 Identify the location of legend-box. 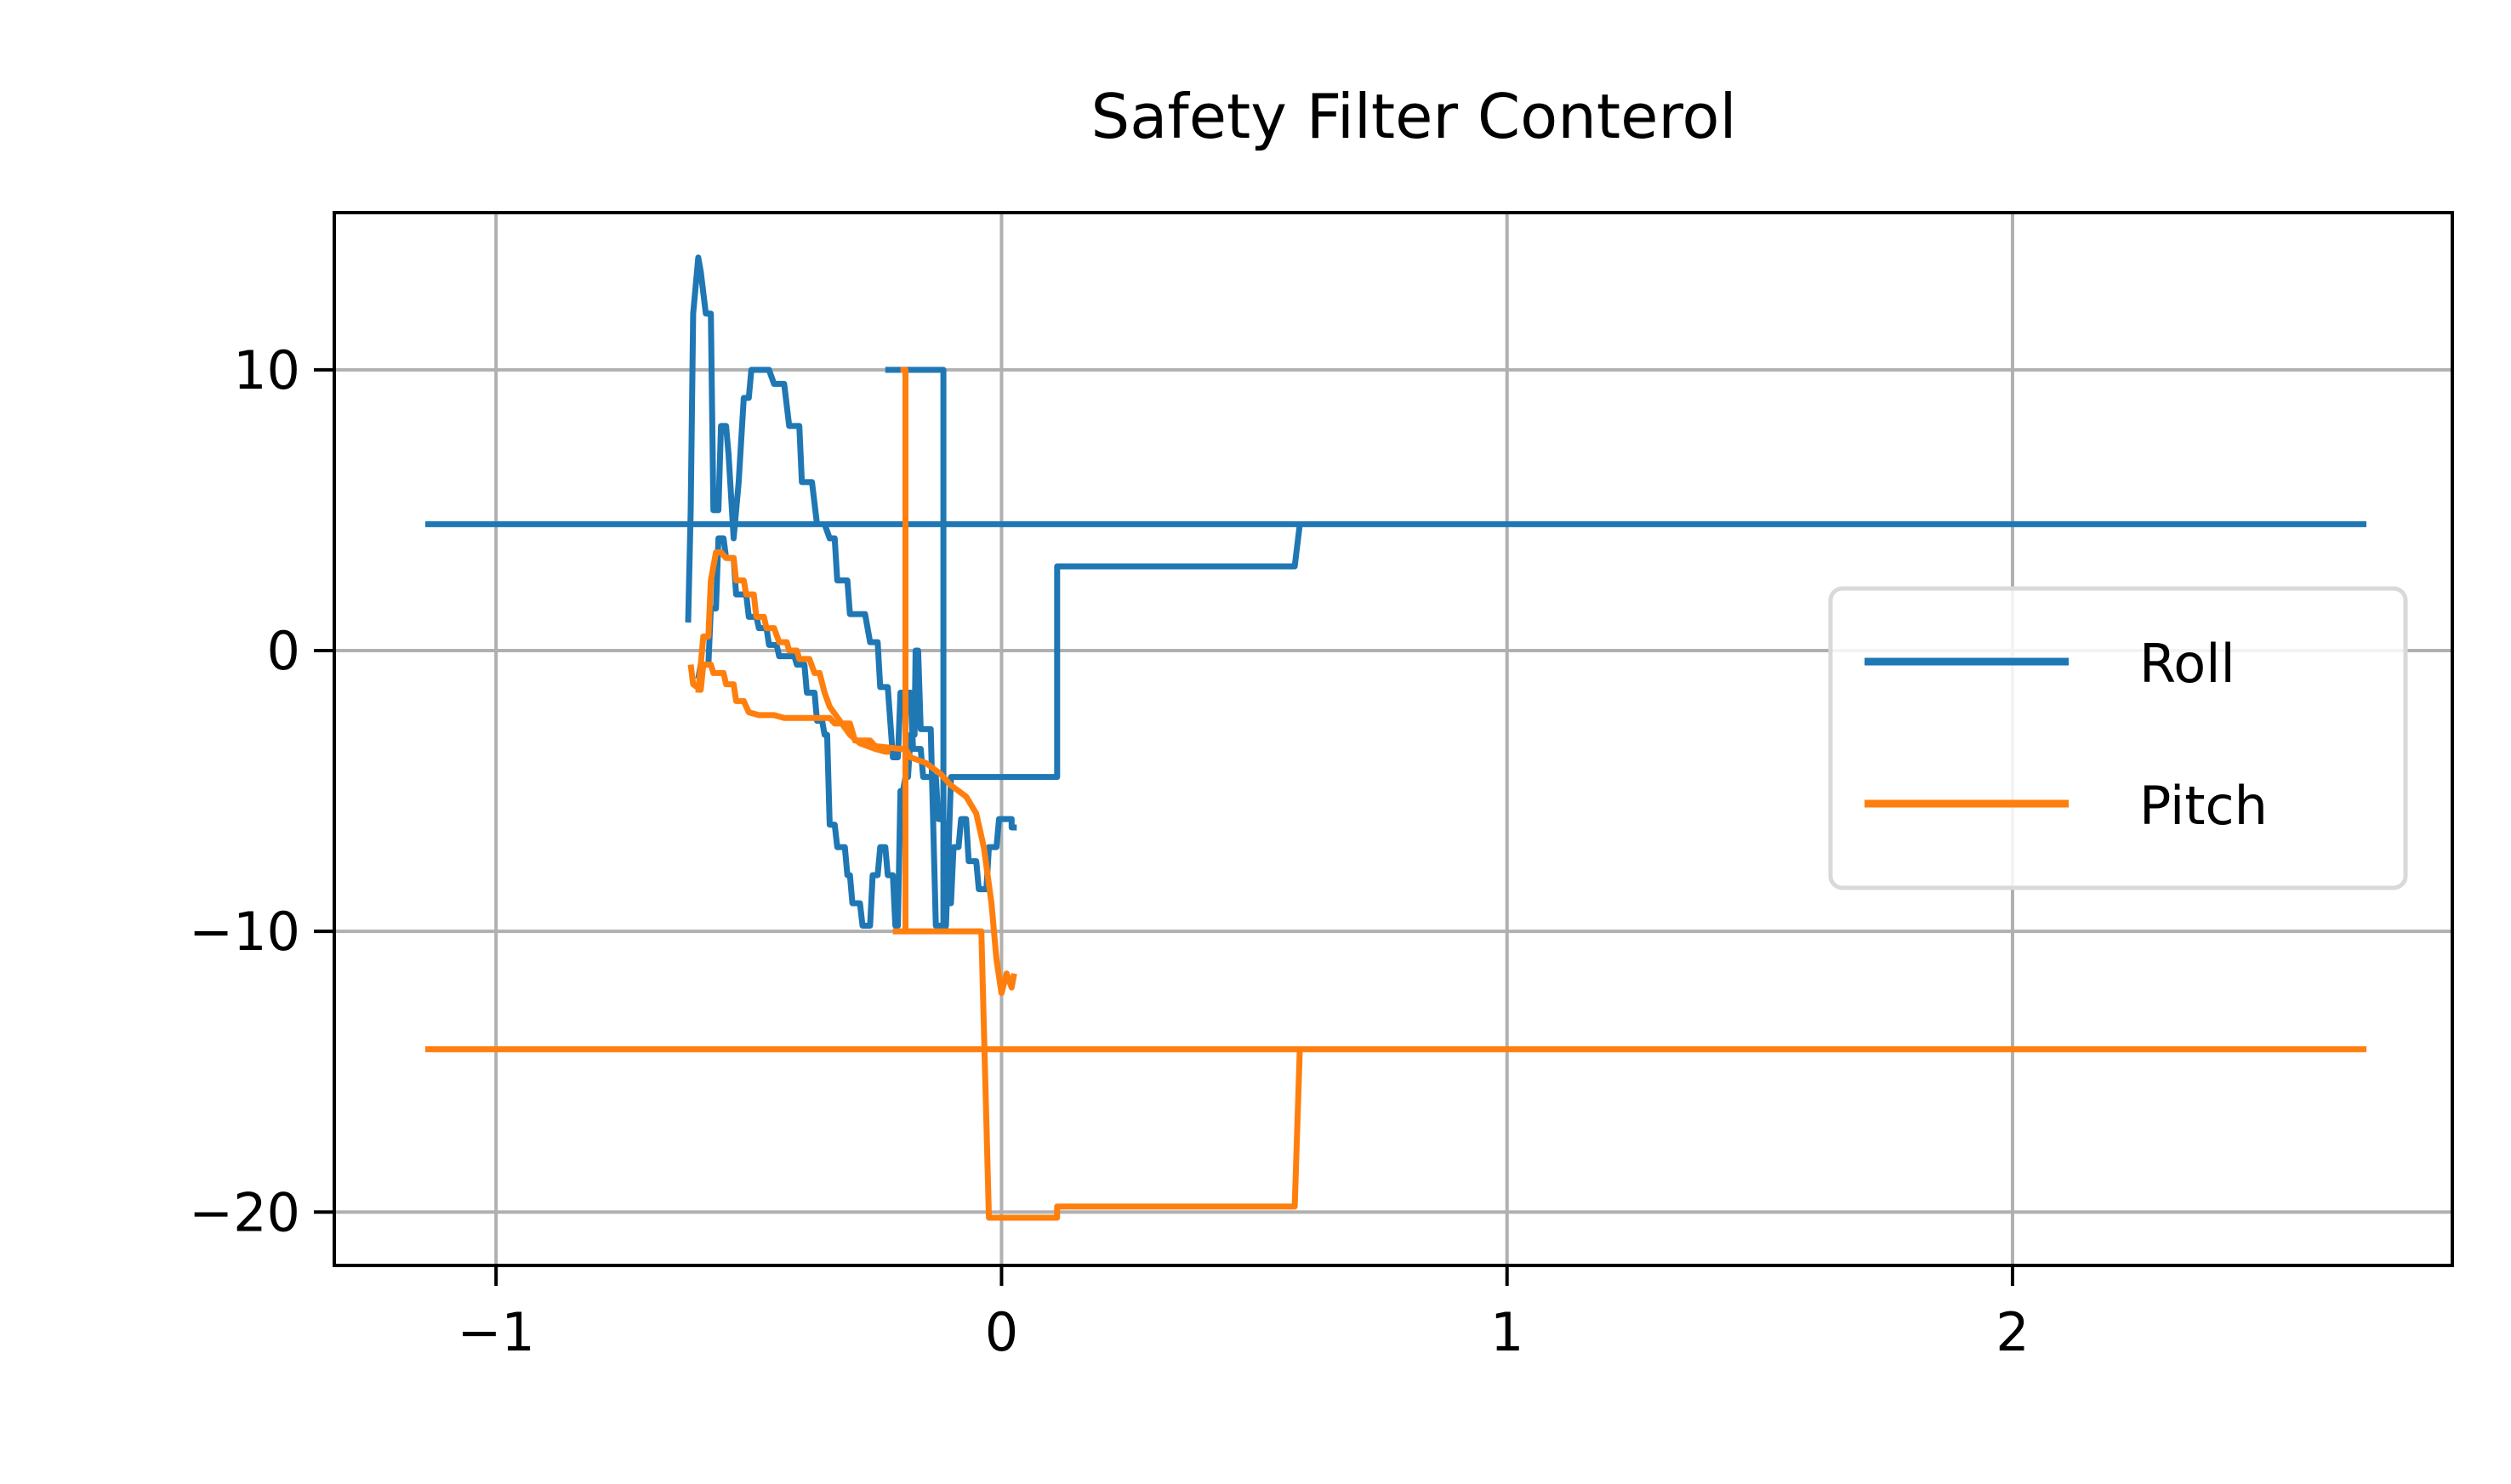
(2118, 738).